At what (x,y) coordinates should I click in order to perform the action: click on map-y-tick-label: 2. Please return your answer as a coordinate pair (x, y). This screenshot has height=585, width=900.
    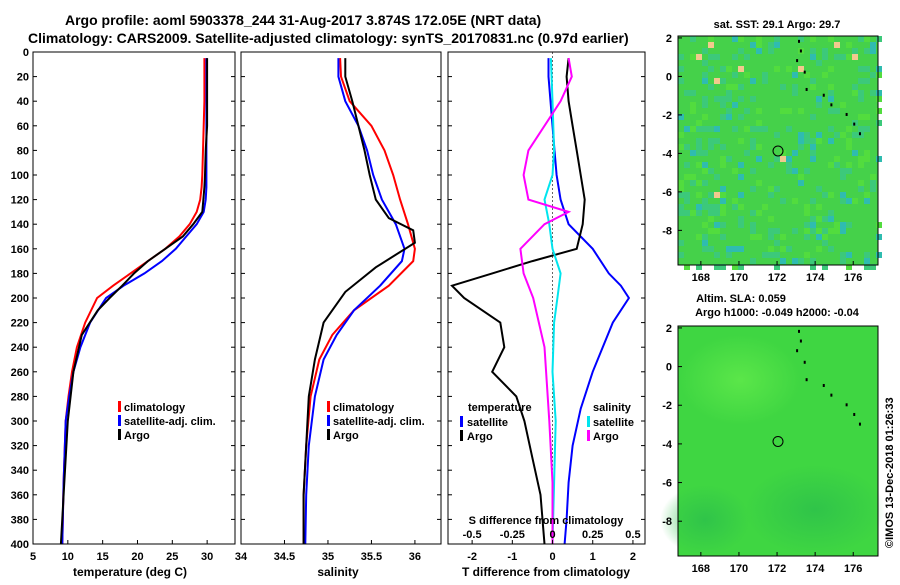
    Looking at the image, I should click on (669, 39).